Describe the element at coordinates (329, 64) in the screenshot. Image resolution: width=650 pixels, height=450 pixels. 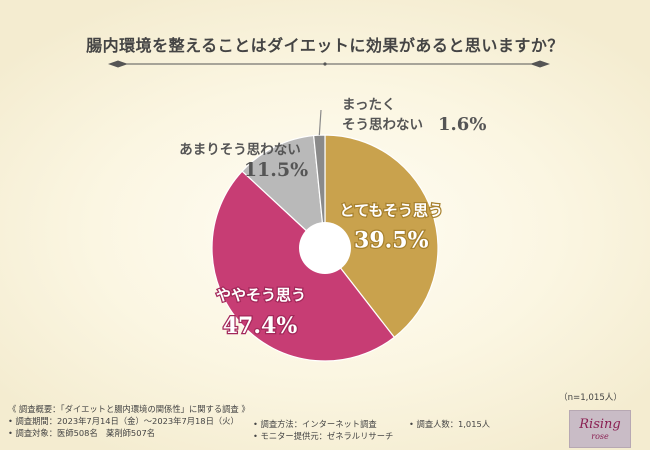
I see `title-underline` at that location.